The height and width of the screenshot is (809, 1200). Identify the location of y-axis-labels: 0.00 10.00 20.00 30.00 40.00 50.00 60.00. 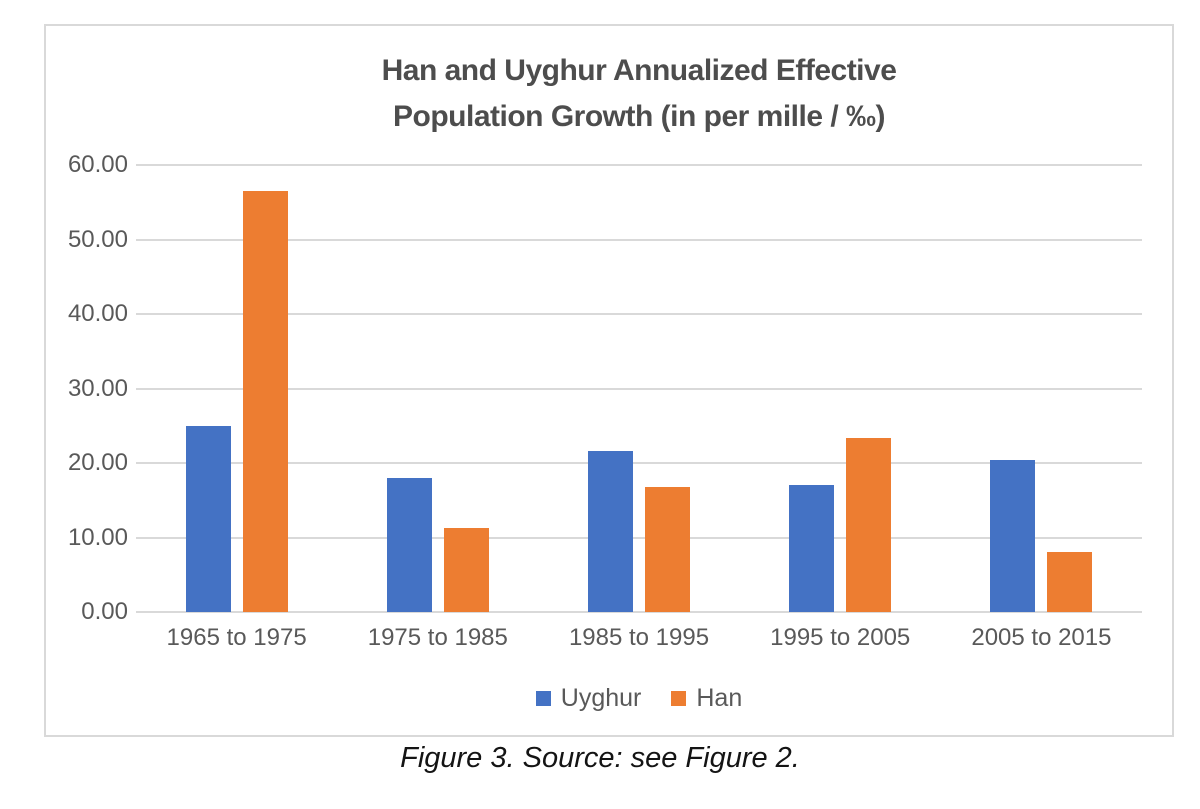
(87, 388).